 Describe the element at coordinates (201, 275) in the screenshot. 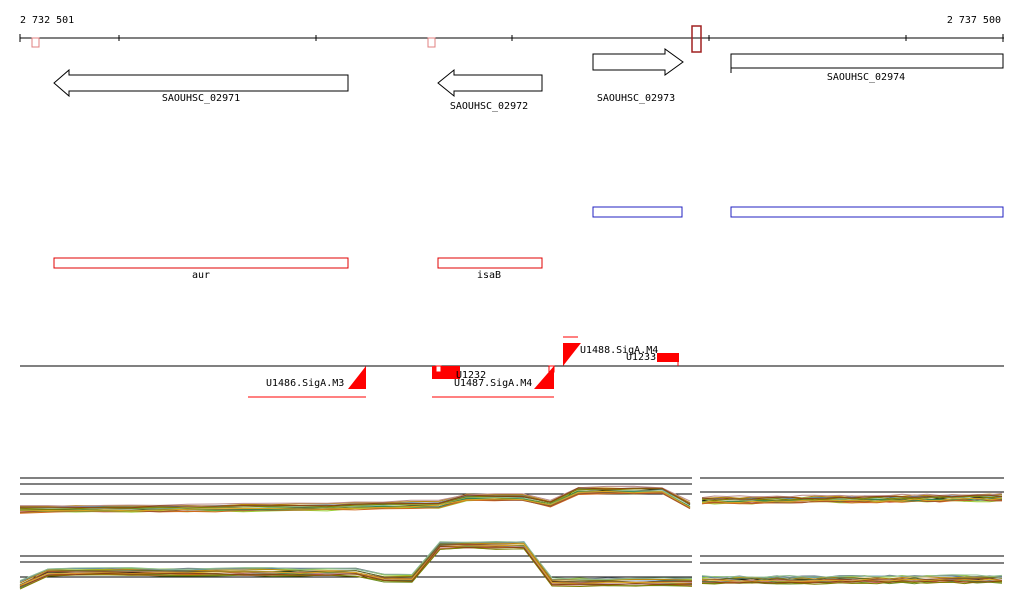

I see `gene-name-label: aur` at that location.